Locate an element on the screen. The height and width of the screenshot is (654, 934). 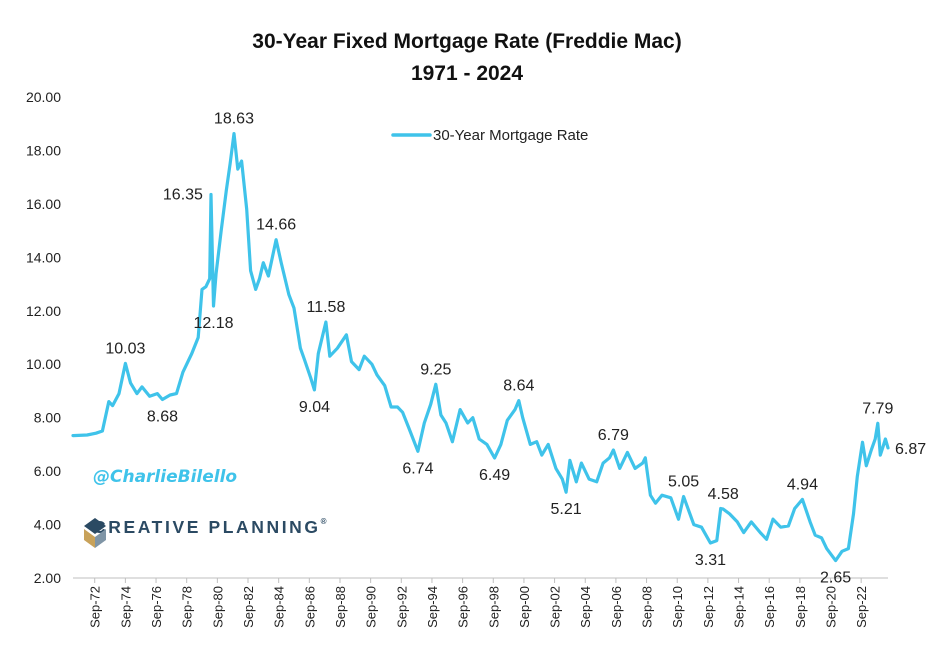
x-tick-label: Sep-10 is located at coordinates (677, 607).